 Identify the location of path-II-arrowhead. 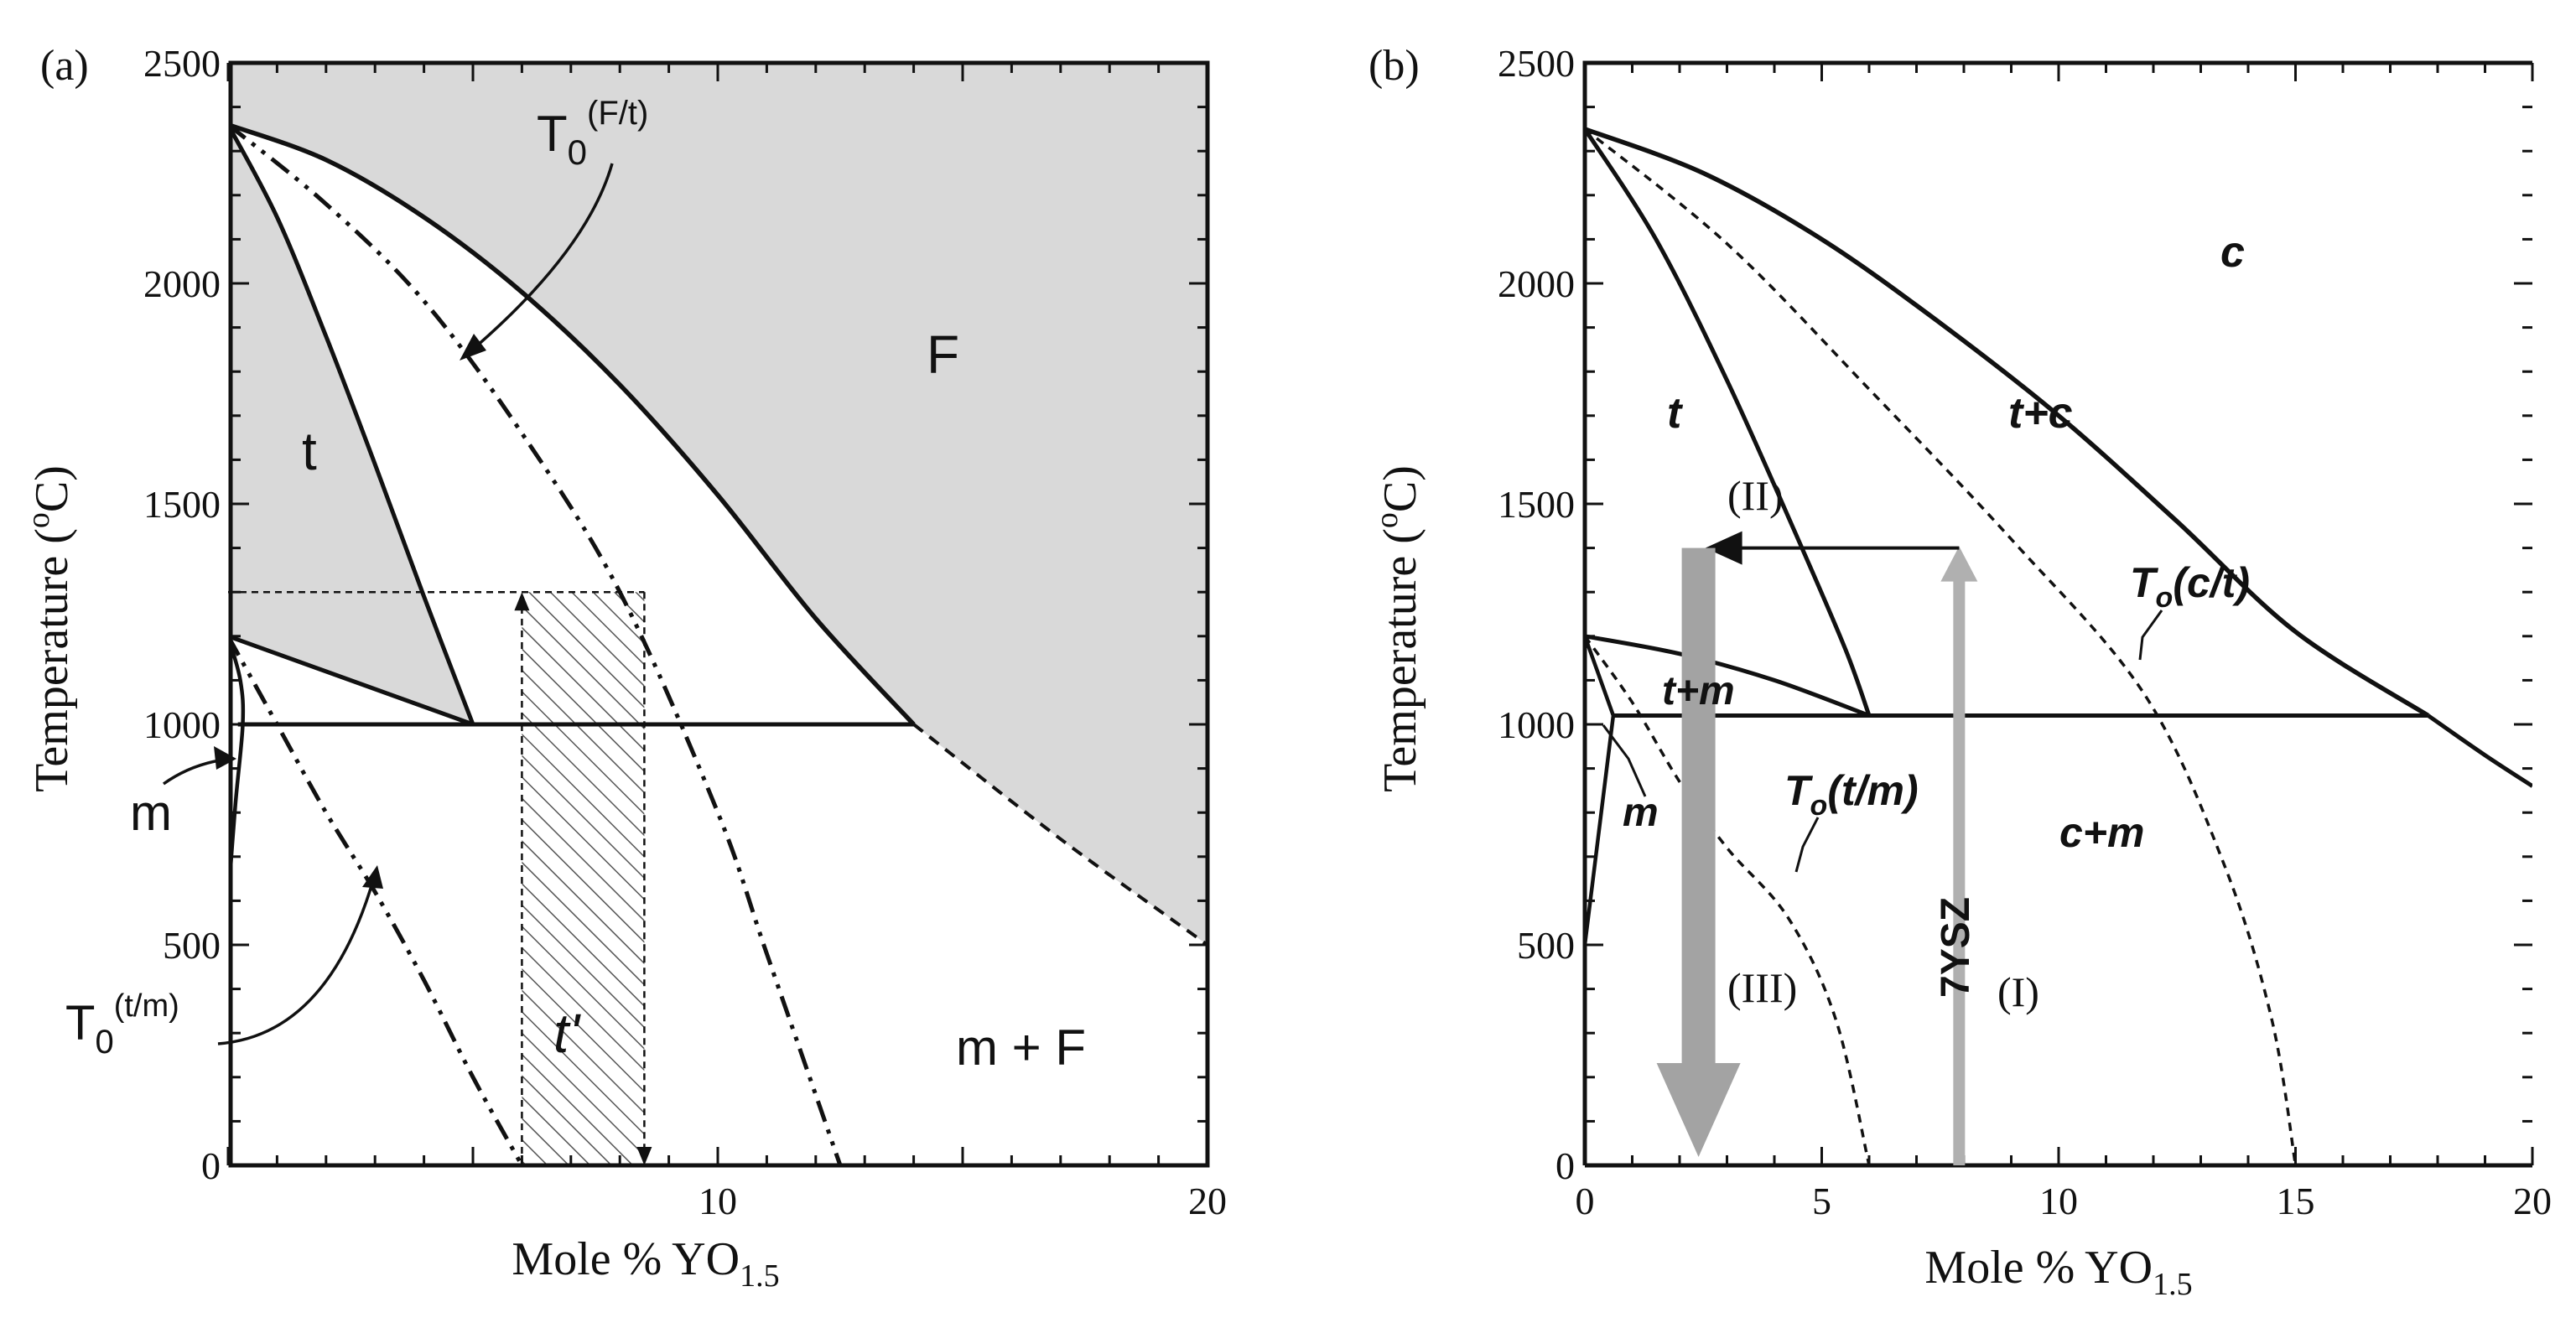
(1723, 548).